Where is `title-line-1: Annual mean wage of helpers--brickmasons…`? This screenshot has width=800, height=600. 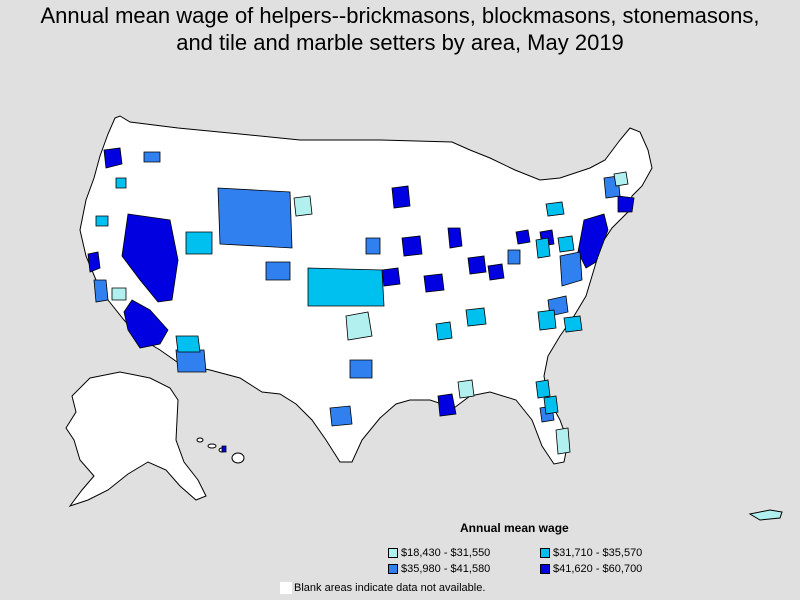
title-line-1: Annual mean wage of helpers--brickmasons… is located at coordinates (400, 15).